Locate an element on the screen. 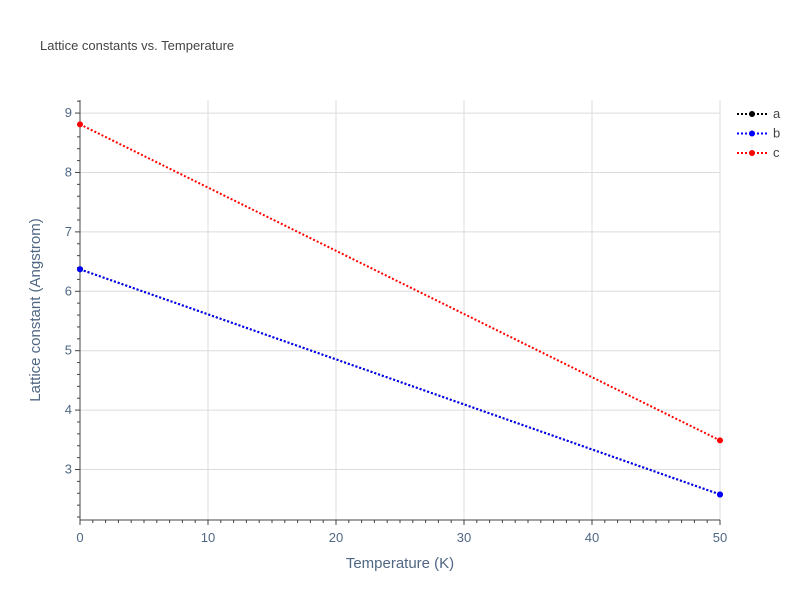 The image size is (800, 600). legend-item-c: c is located at coordinates (758, 152).